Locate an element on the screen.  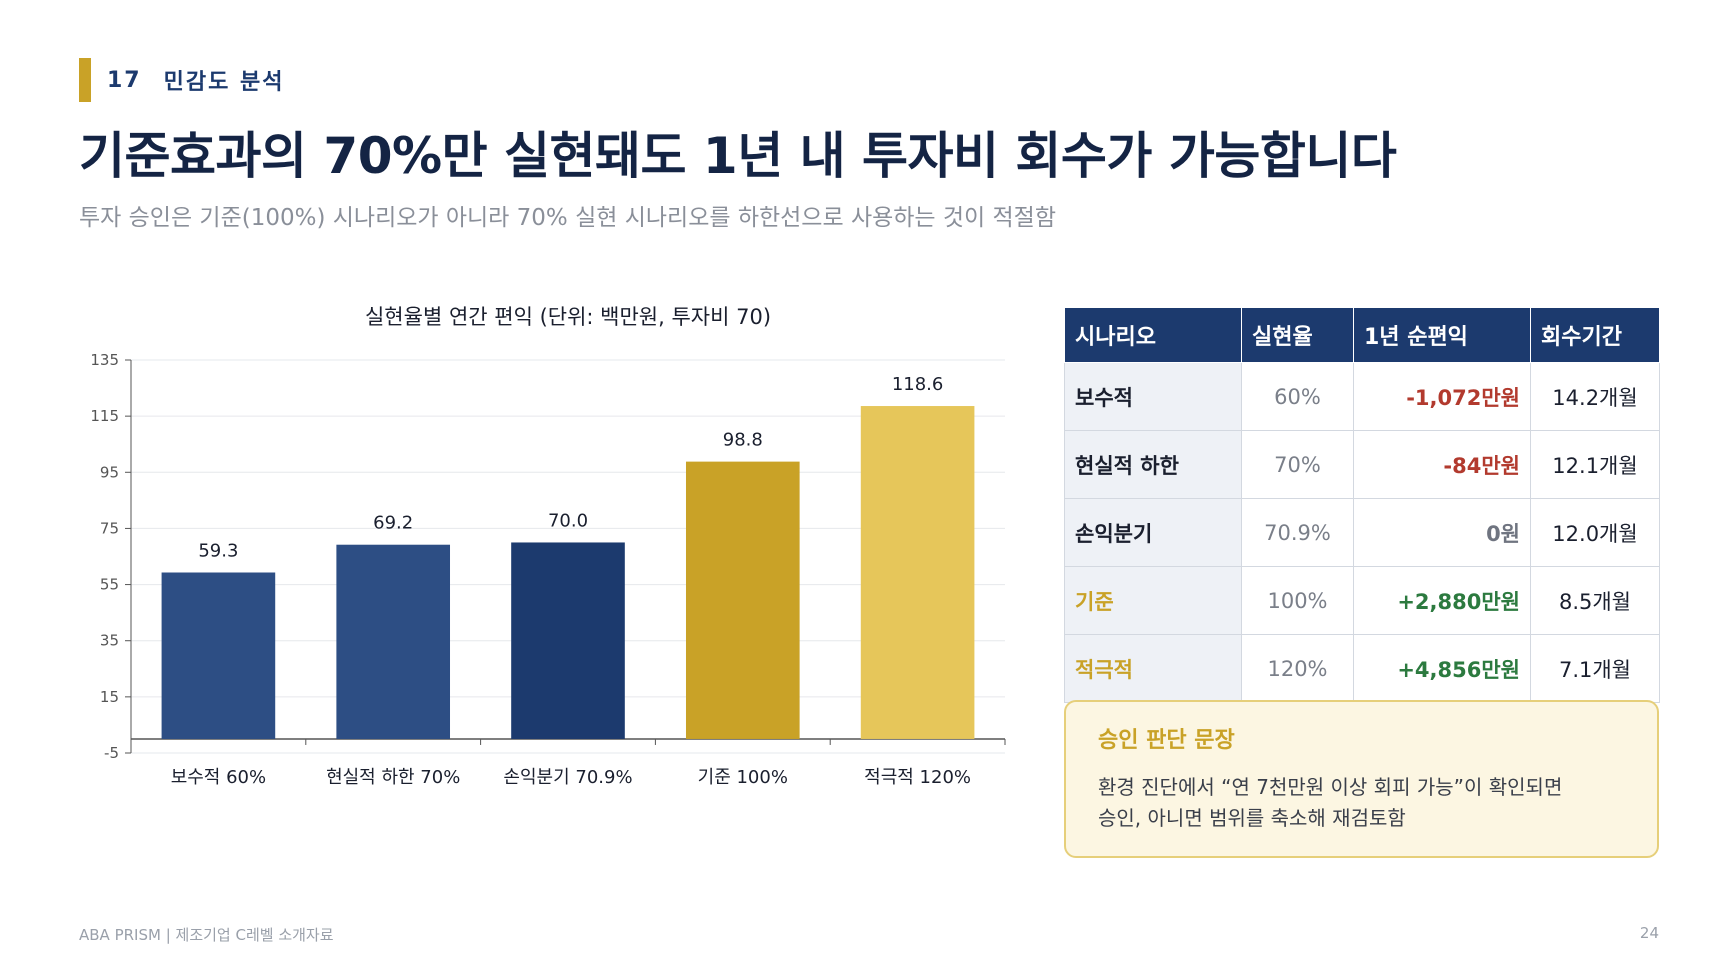
cell-payback: 12.1개월 is located at coordinates (1595, 464).